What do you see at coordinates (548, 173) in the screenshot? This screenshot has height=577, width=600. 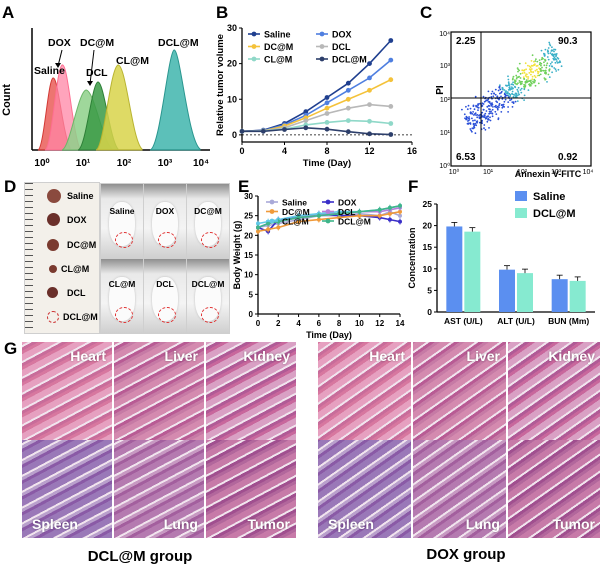 I see `panel-c-xlabel: Annexin V-FITC` at bounding box center [548, 173].